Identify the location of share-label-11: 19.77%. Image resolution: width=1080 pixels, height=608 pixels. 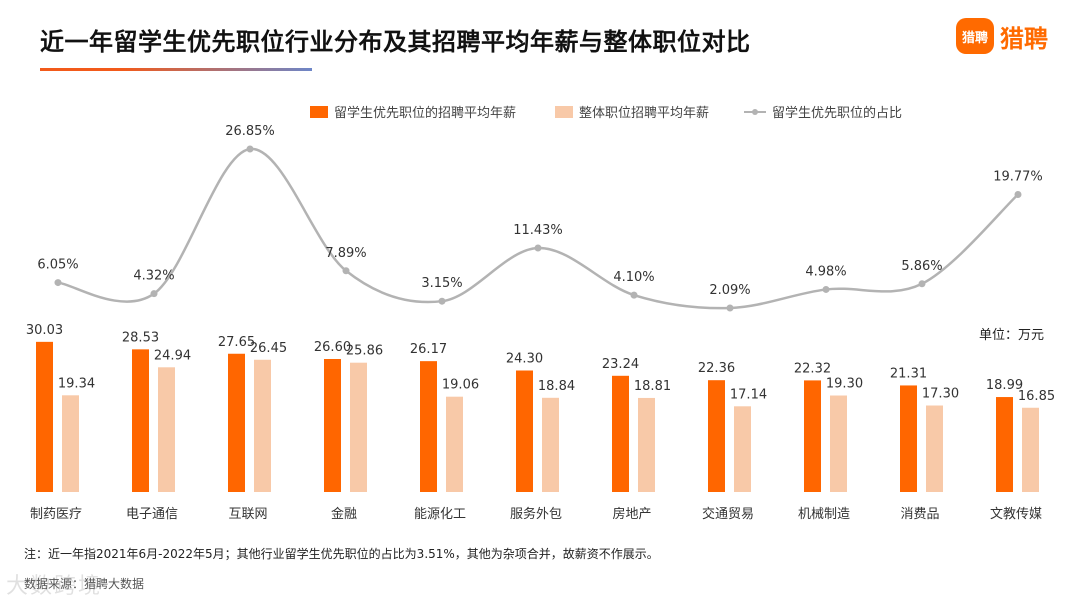
(1018, 176).